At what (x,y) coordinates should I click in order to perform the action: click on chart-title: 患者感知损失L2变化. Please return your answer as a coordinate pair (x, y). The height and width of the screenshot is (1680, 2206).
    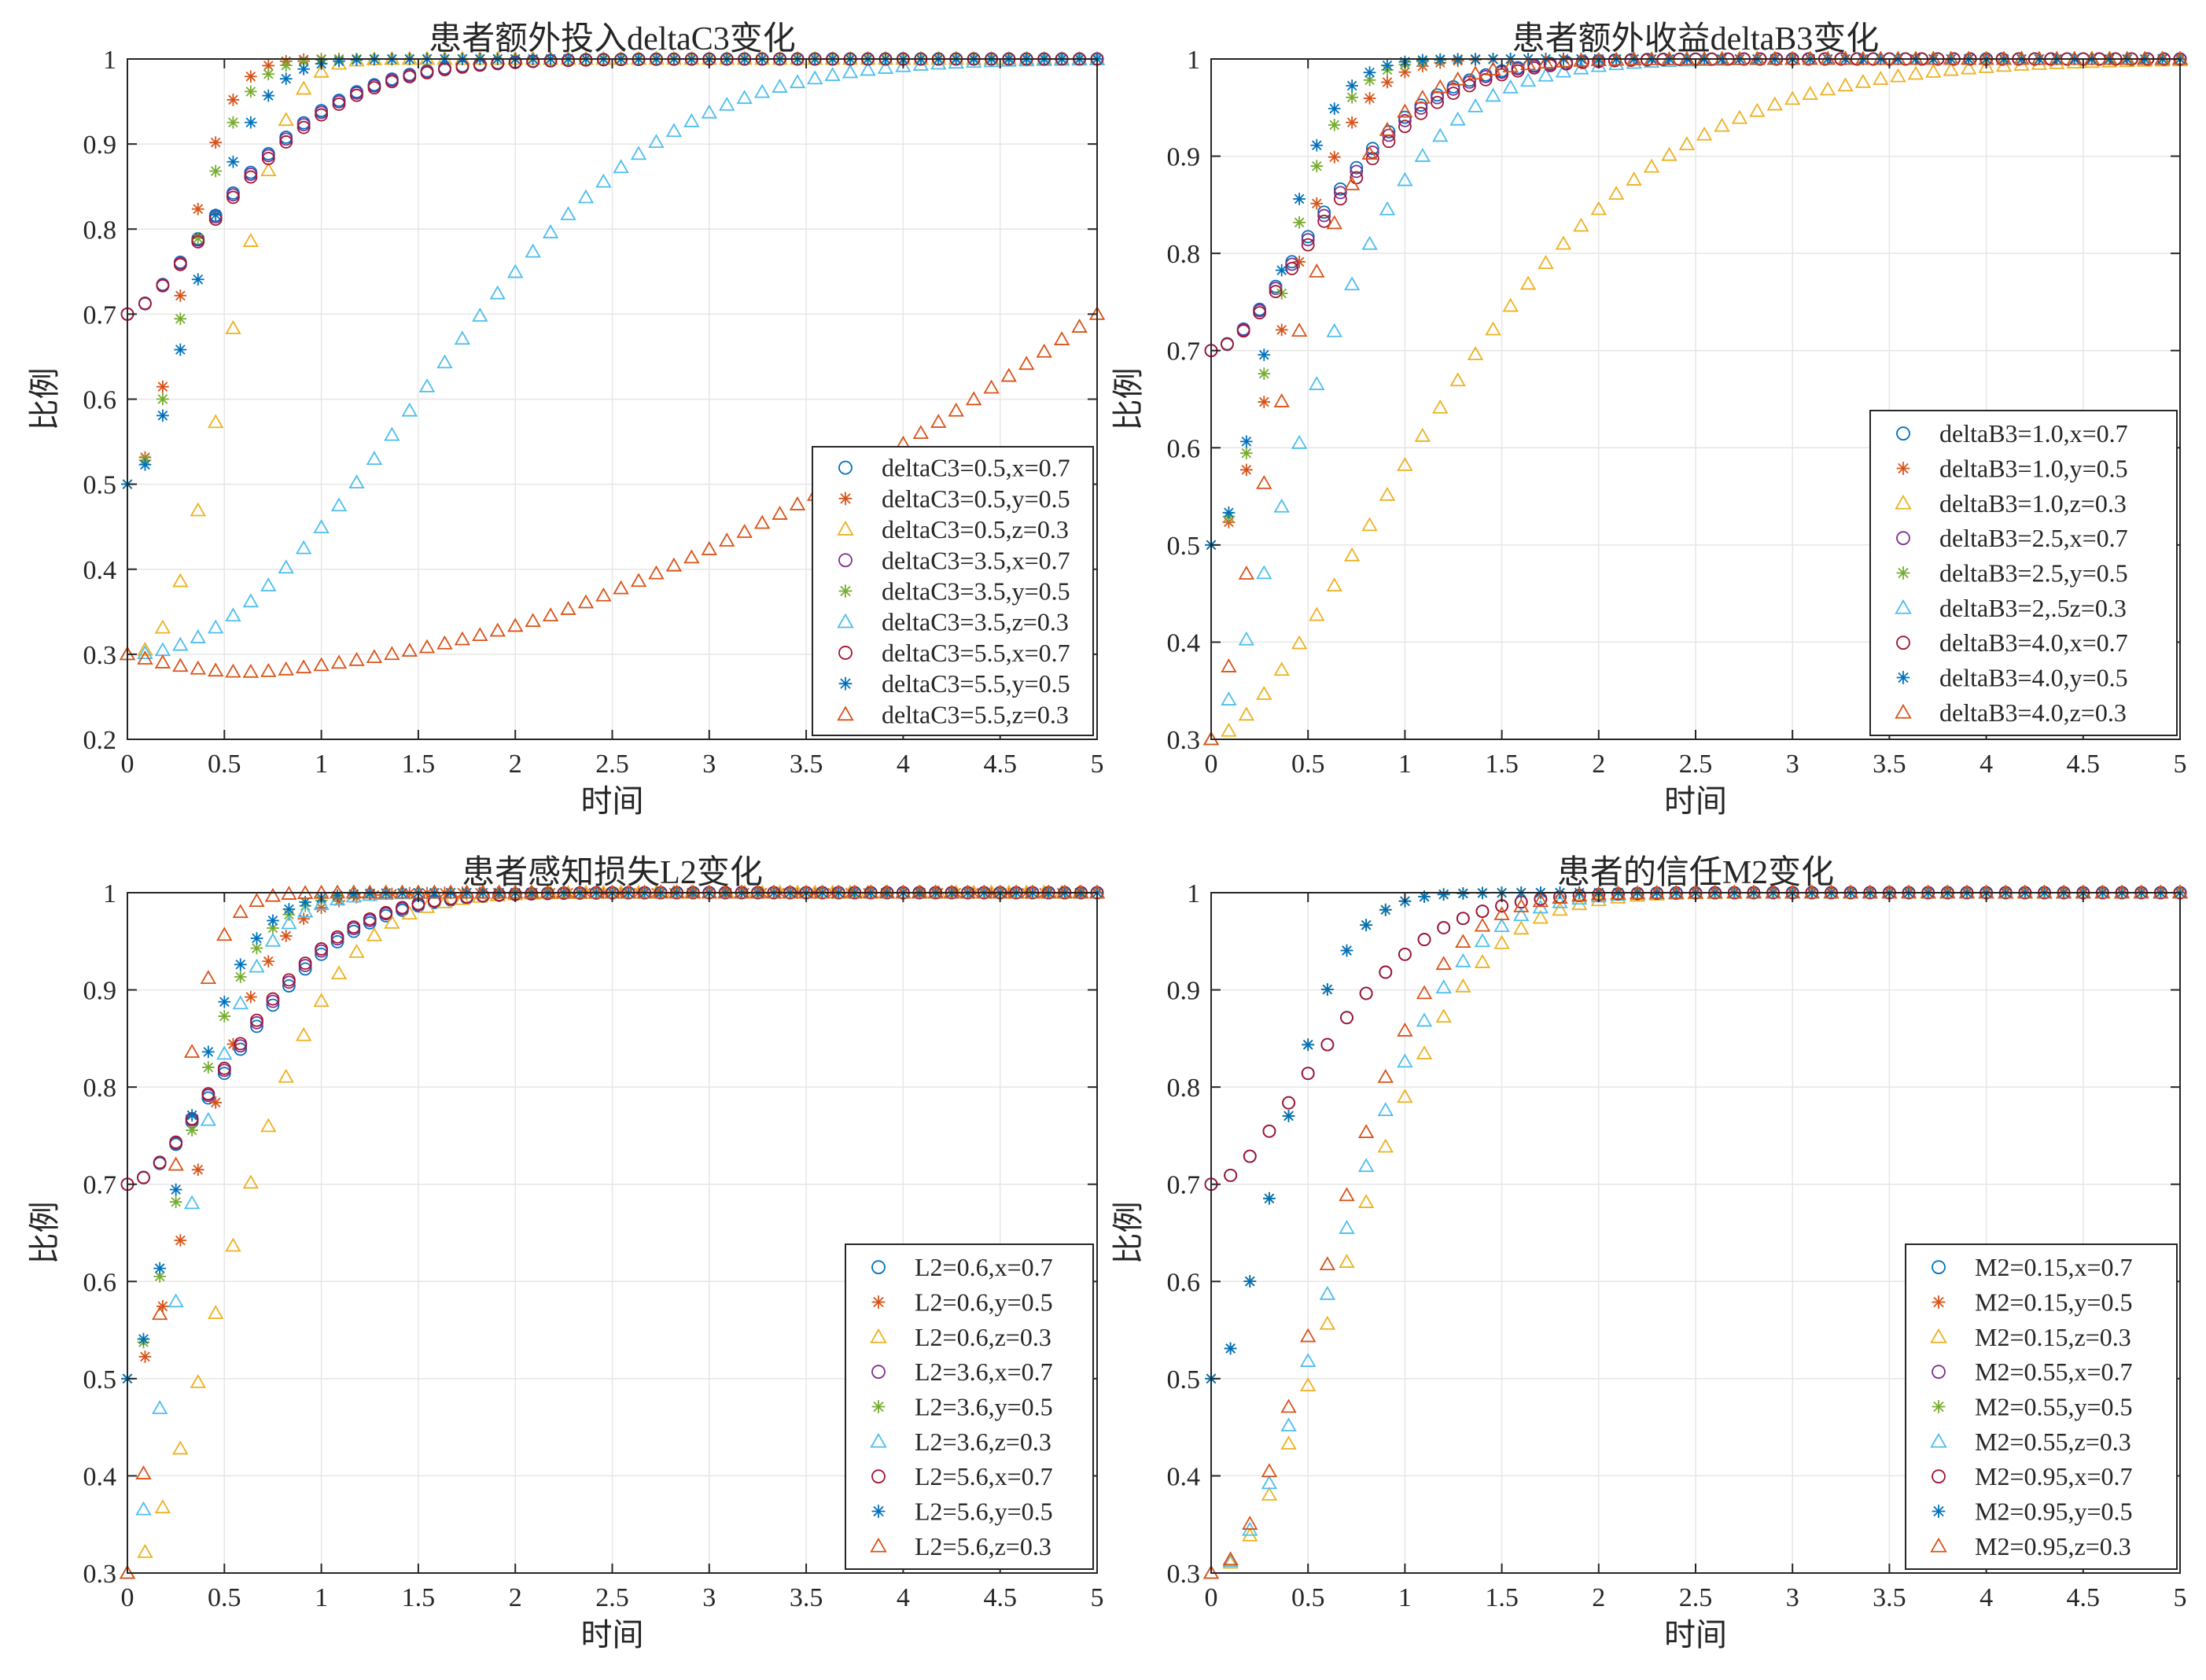
    Looking at the image, I should click on (612, 872).